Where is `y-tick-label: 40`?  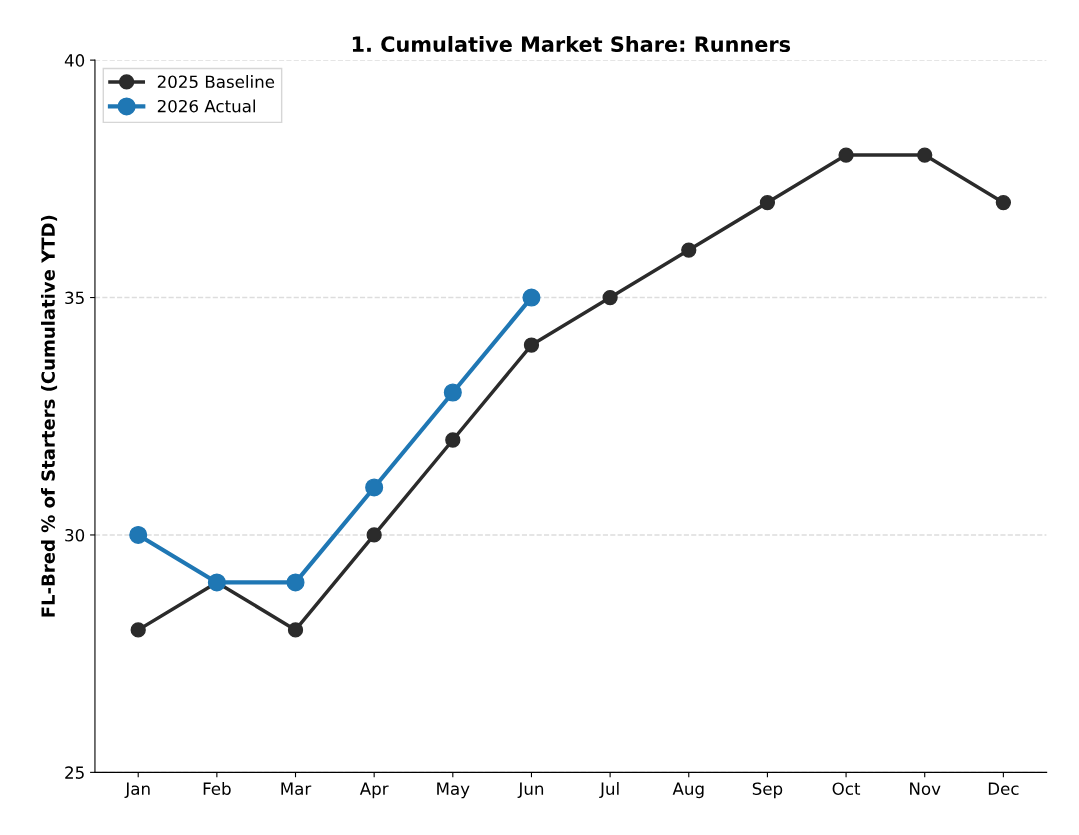 y-tick-label: 40 is located at coordinates (74, 60).